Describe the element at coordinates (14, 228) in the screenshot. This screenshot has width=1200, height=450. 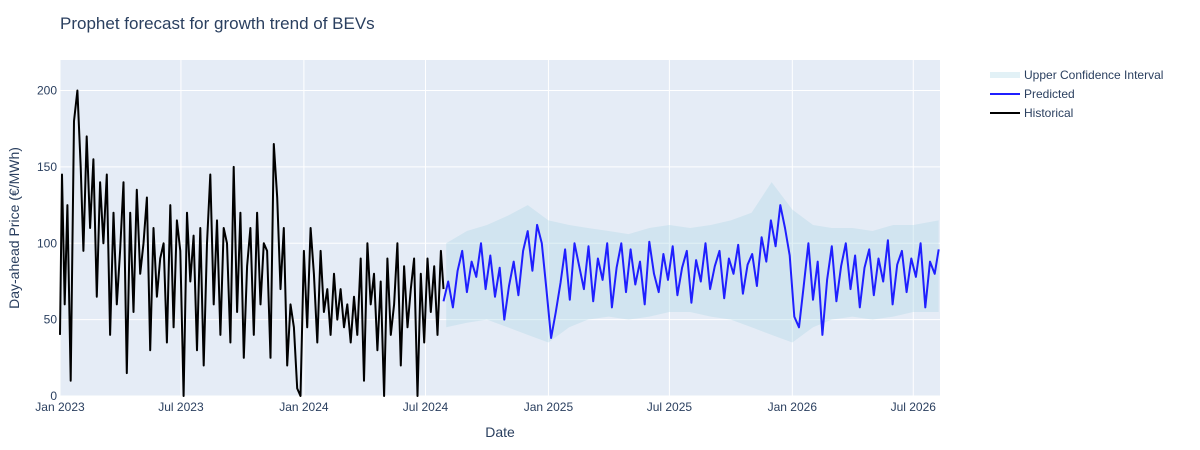
I see `y-axis-title: Day-ahead Price (€/MWh)` at that location.